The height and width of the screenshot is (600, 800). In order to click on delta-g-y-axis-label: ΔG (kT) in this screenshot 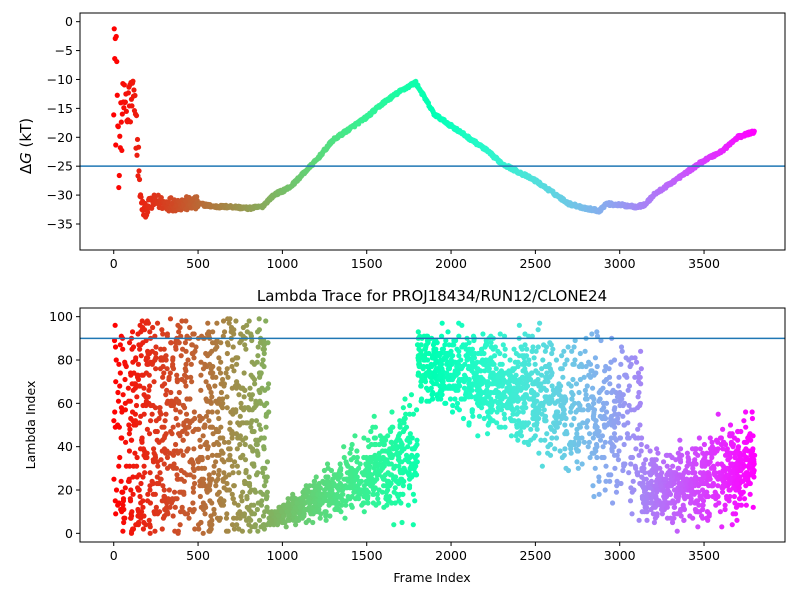, I will do `click(26, 146)`.